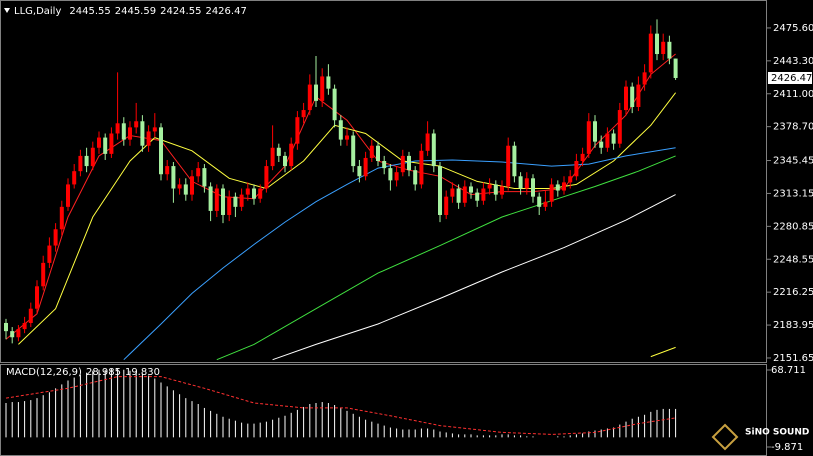 This screenshot has height=456, width=813. What do you see at coordinates (788, 370) in the screenshot?
I see `y-tick-label: 68.711` at bounding box center [788, 370].